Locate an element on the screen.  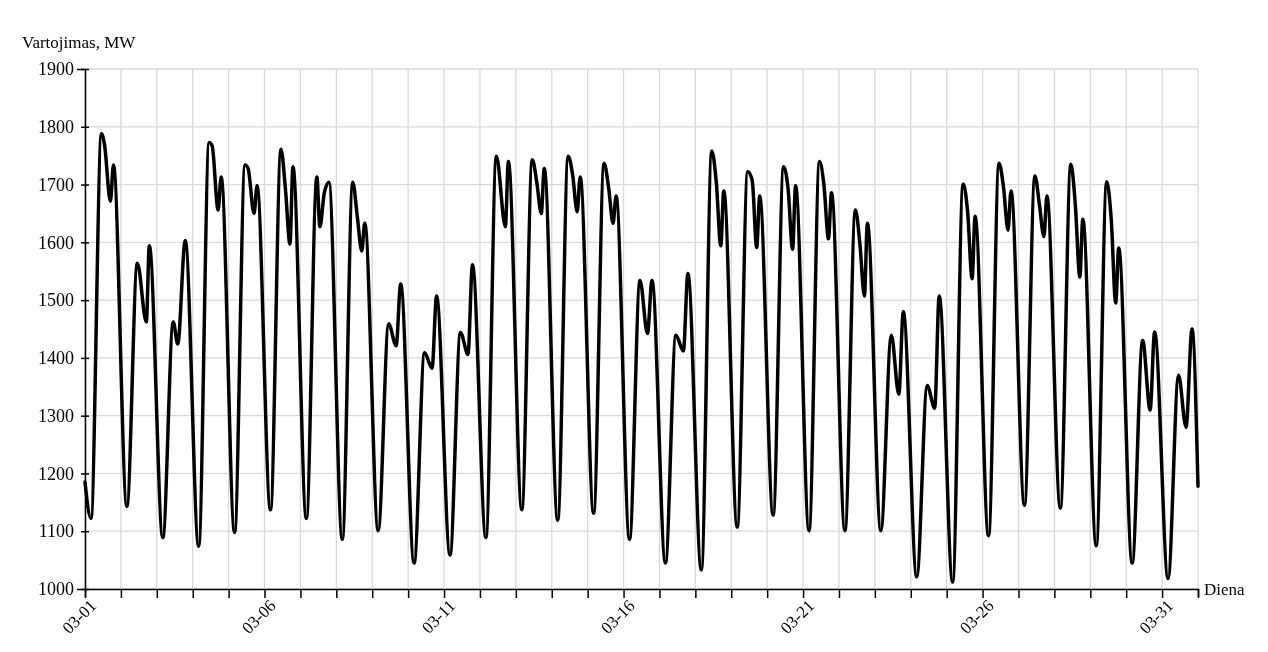
y-tick-label: 1700 is located at coordinates (56, 184).